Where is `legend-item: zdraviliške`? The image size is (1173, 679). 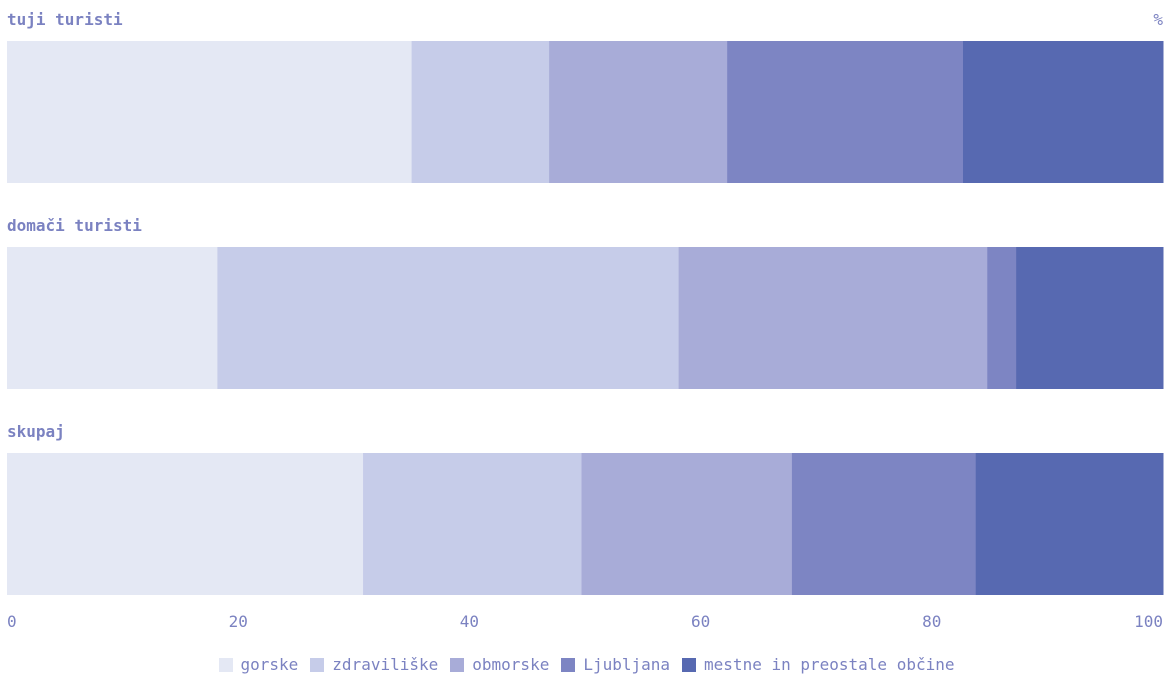 legend-item: zdraviliške is located at coordinates (374, 664).